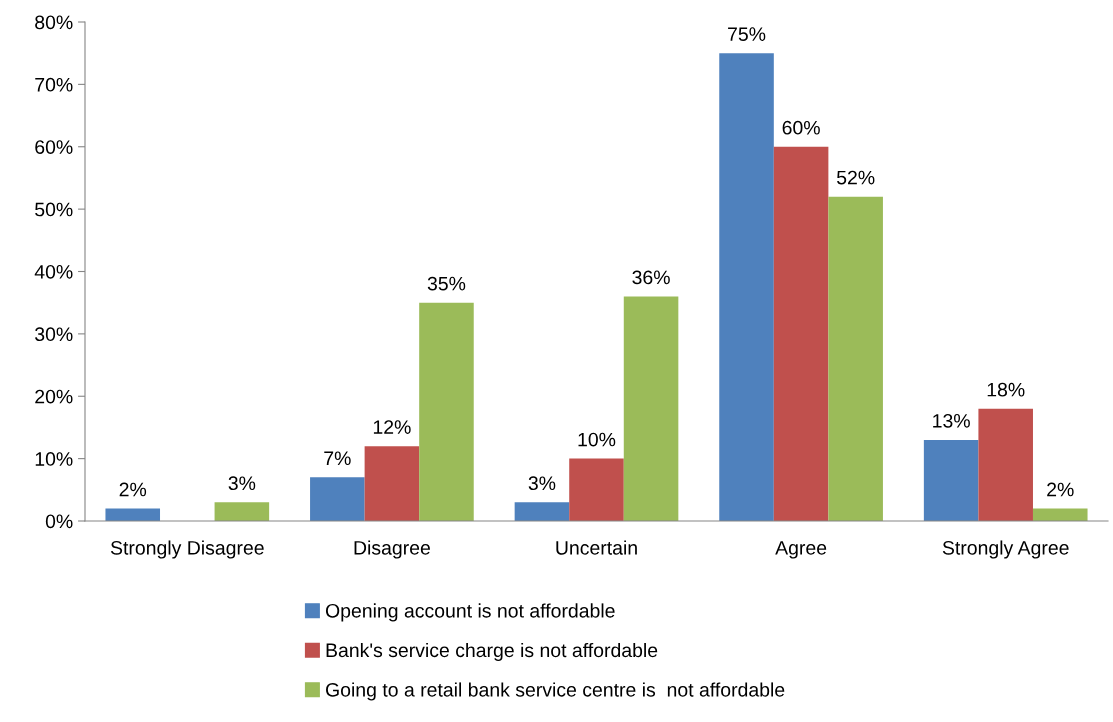 The width and height of the screenshot is (1113, 722). I want to click on data-label: 7%, so click(337, 458).